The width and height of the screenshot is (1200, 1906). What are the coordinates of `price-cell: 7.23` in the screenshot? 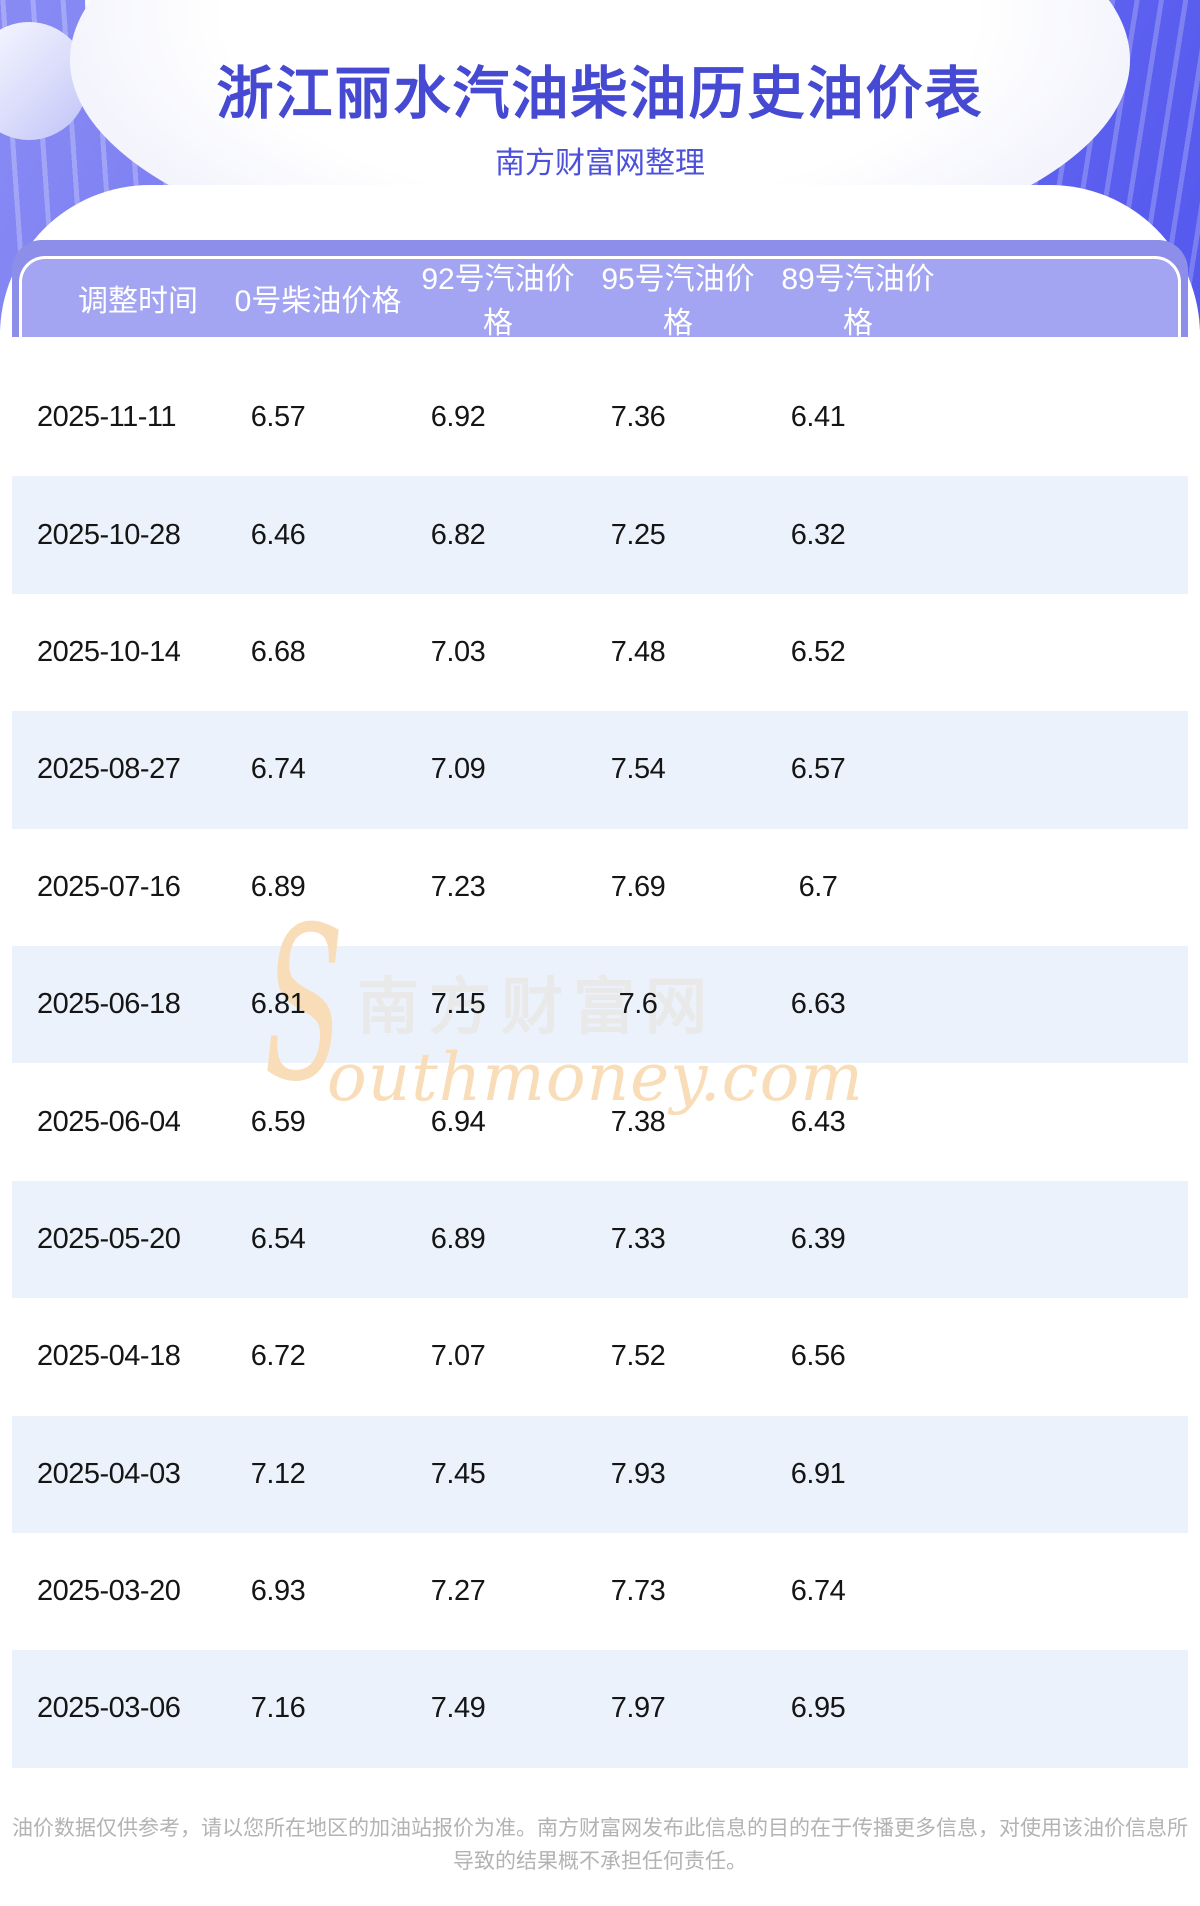 It's located at (458, 886).